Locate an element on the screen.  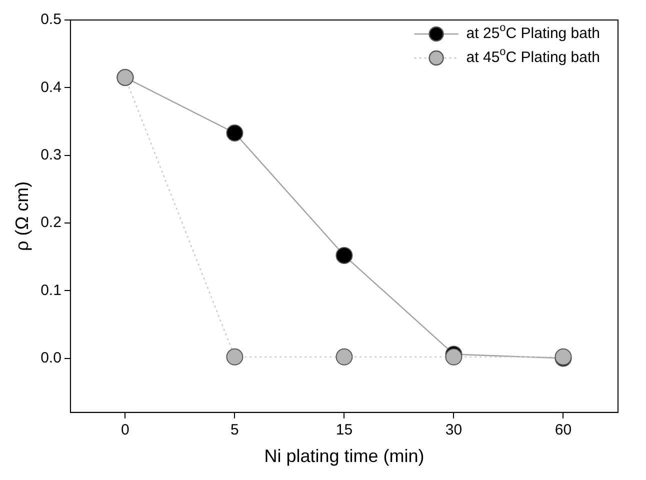
x-tick-label: 15 is located at coordinates (344, 430).